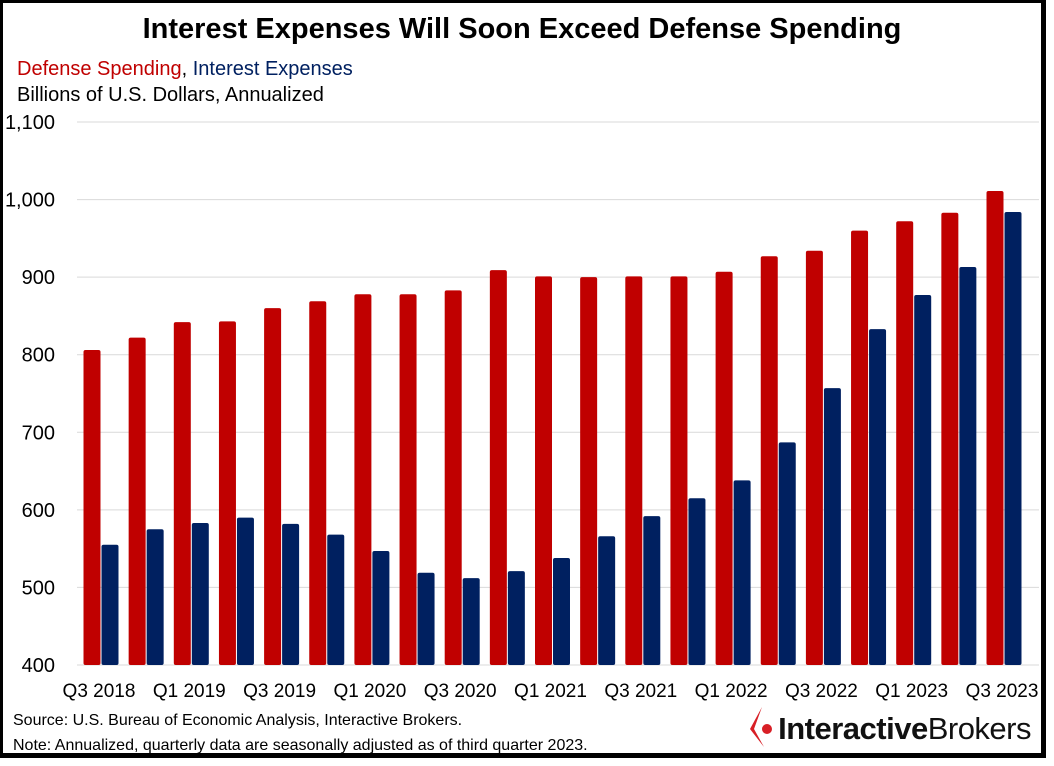 The height and width of the screenshot is (766, 1054). What do you see at coordinates (38, 666) in the screenshot?
I see `y-tick-label: 400` at bounding box center [38, 666].